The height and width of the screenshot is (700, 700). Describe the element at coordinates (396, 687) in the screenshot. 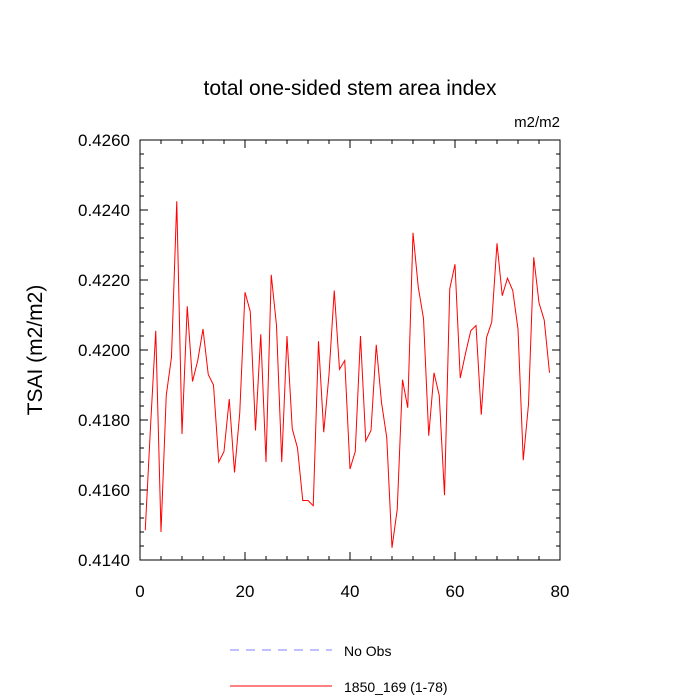

I see `legend-label-1850-169: 1850_169 (1-78)` at that location.